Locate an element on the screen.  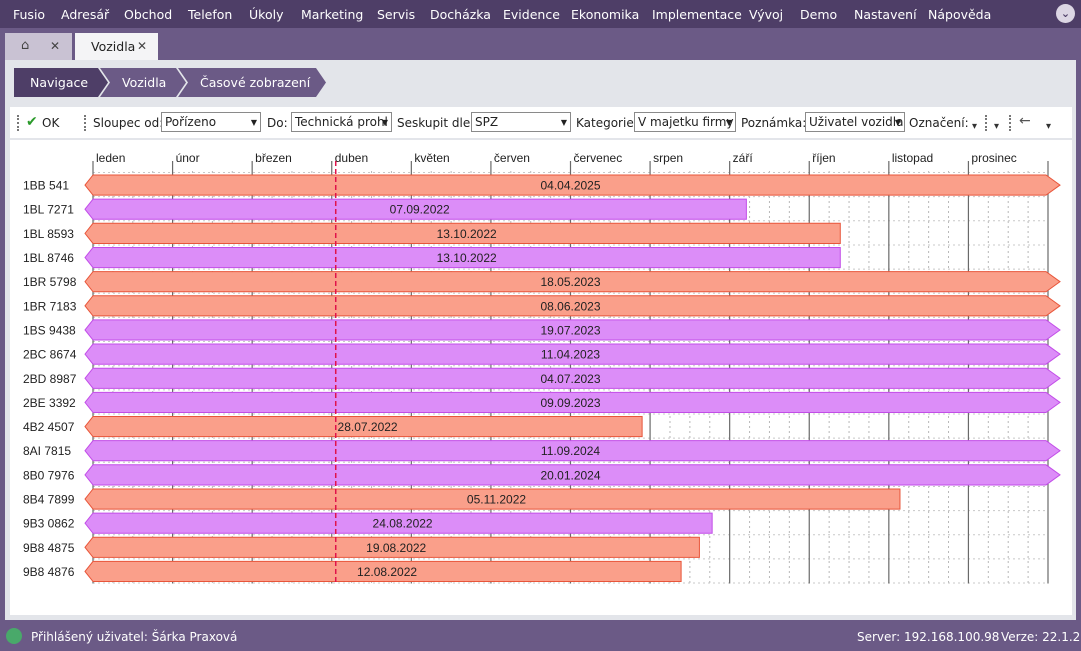
bar-date-label: 24.08.2022 is located at coordinates (403, 524).